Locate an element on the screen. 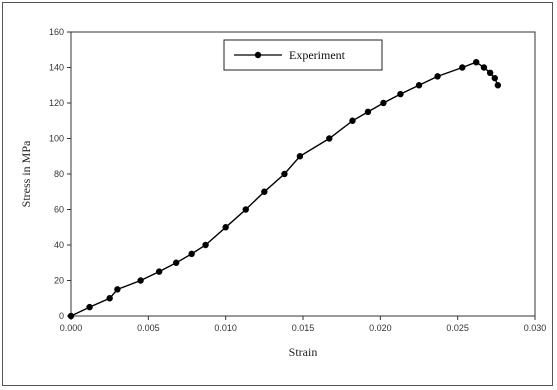 This screenshot has height=390, width=557. legend-label: Experiment is located at coordinates (317, 55).